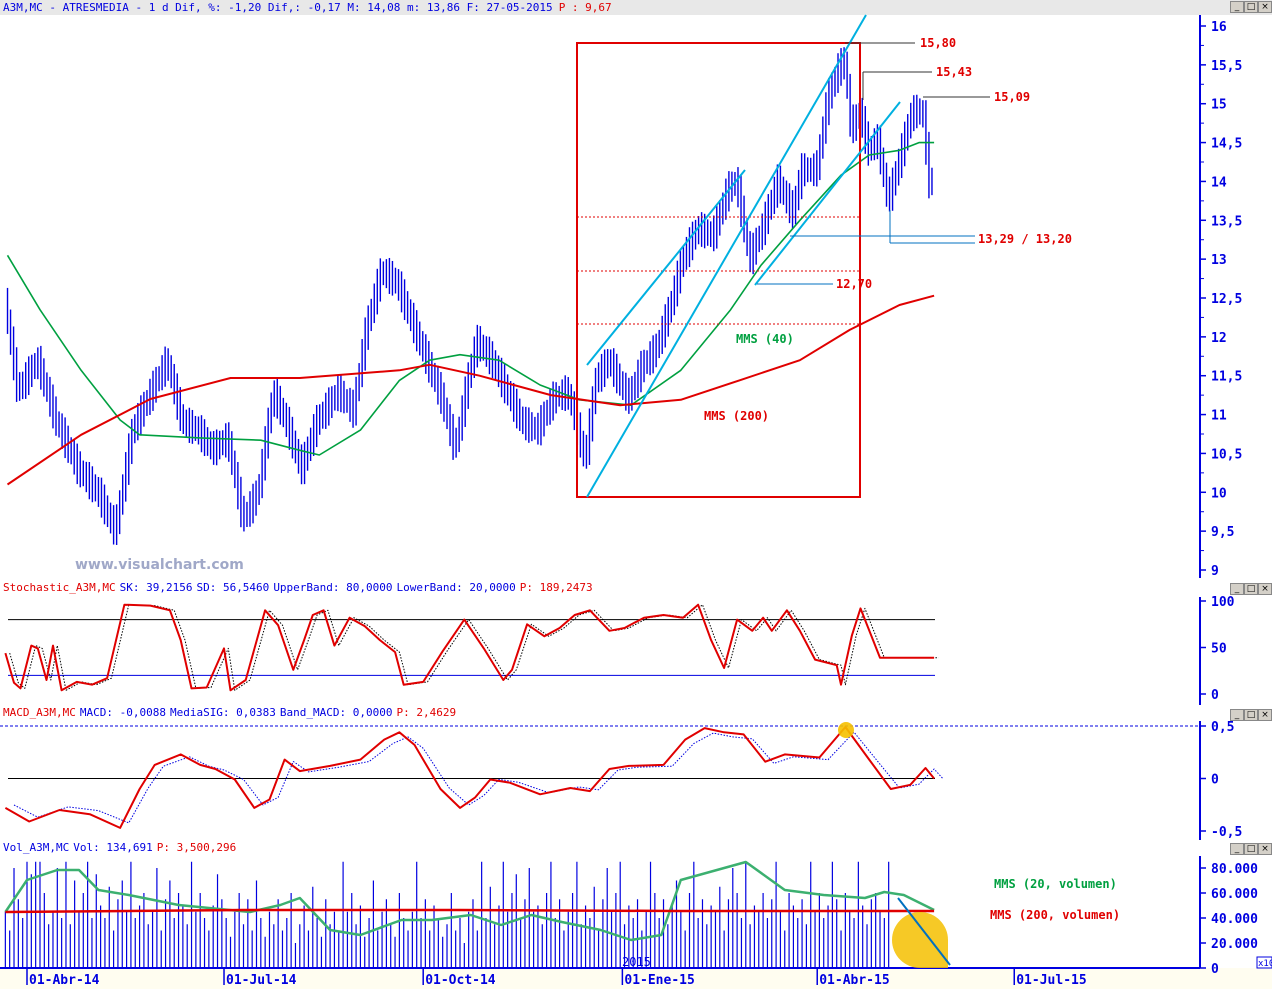 The width and height of the screenshot is (1272, 989). Describe the element at coordinates (159, 565) in the screenshot. I see `watermark: www.visualchart.com` at that location.